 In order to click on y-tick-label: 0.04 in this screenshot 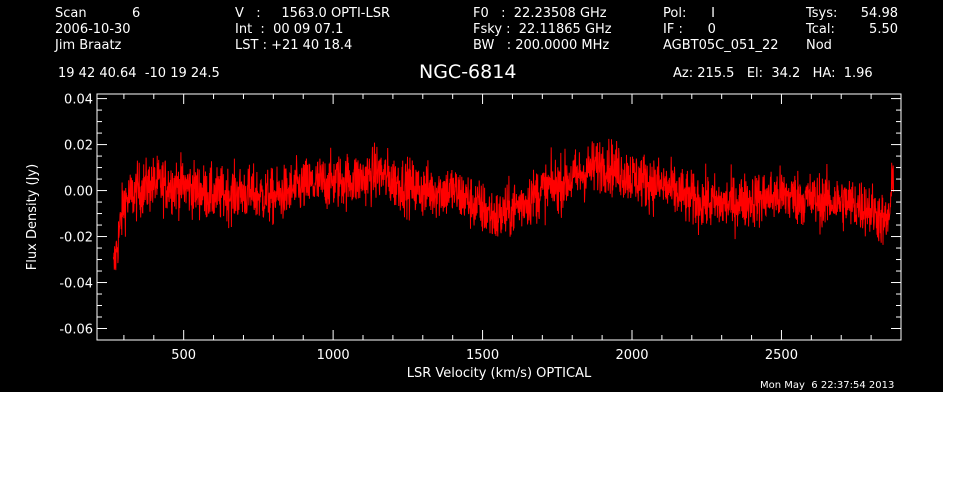, I will do `click(78, 100)`.